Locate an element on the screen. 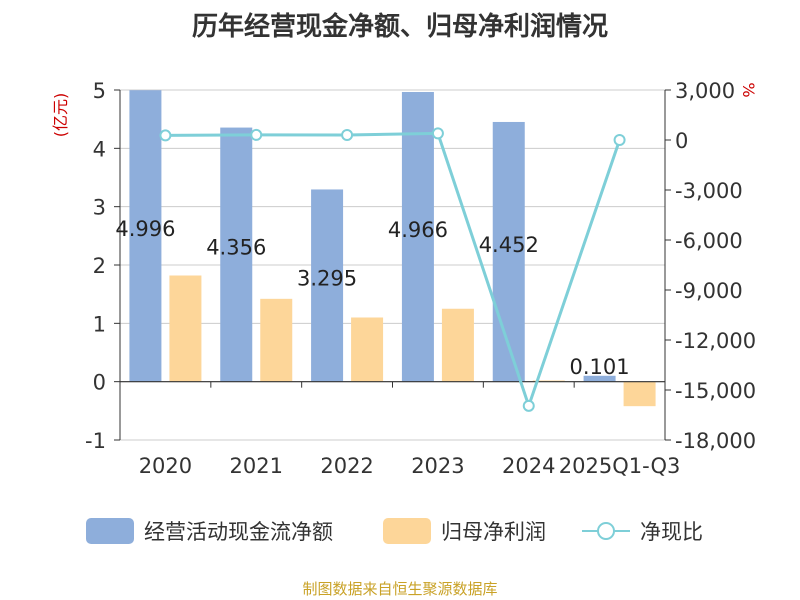 Image resolution: width=800 pixels, height=600 pixels. x-tick-label: 2020 is located at coordinates (165, 466).